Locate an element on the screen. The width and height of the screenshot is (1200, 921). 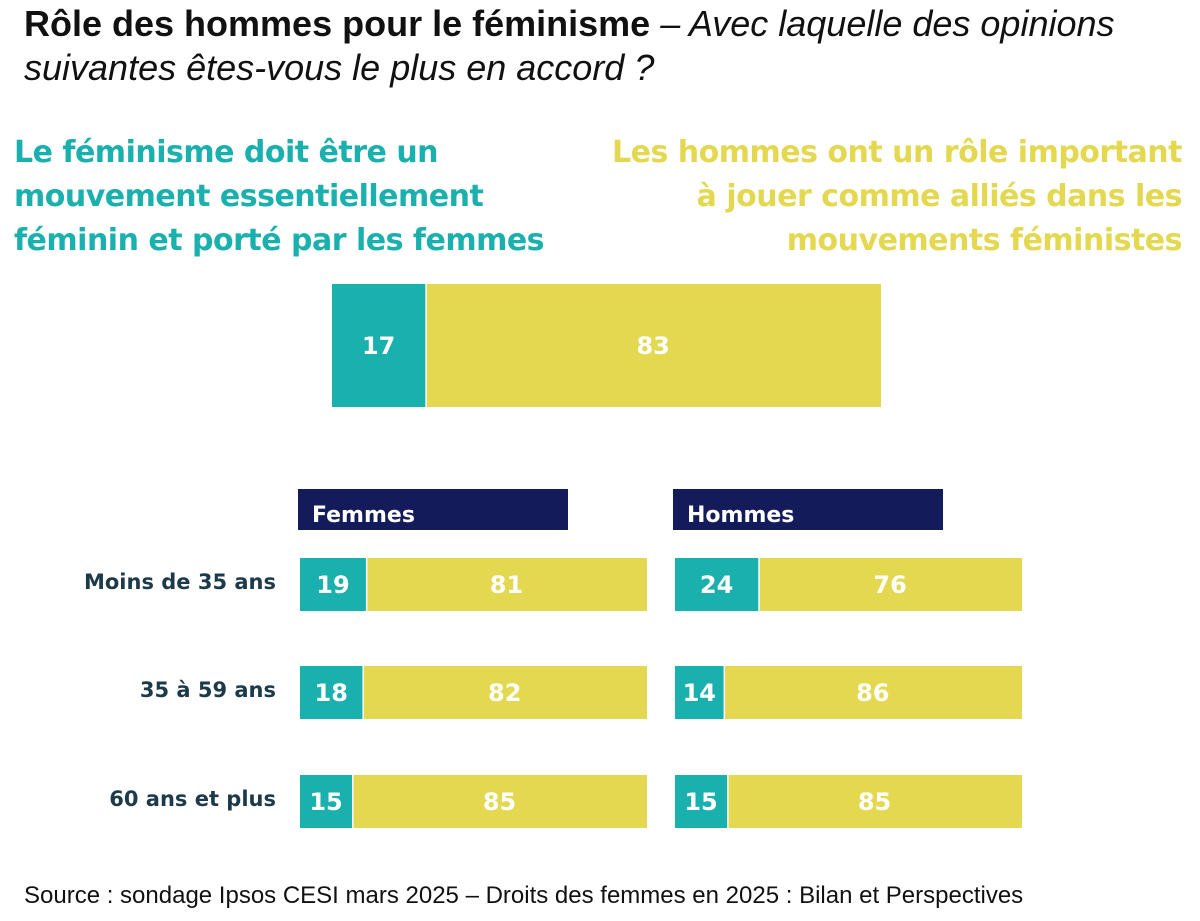
row-label-1: Moins de 35 ans is located at coordinates (180, 582).